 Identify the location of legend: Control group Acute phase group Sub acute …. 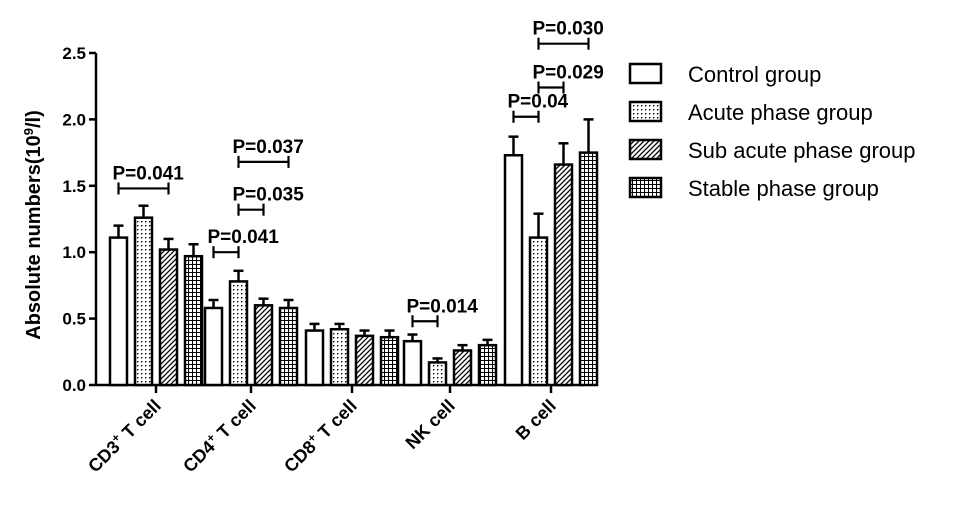
(772, 131).